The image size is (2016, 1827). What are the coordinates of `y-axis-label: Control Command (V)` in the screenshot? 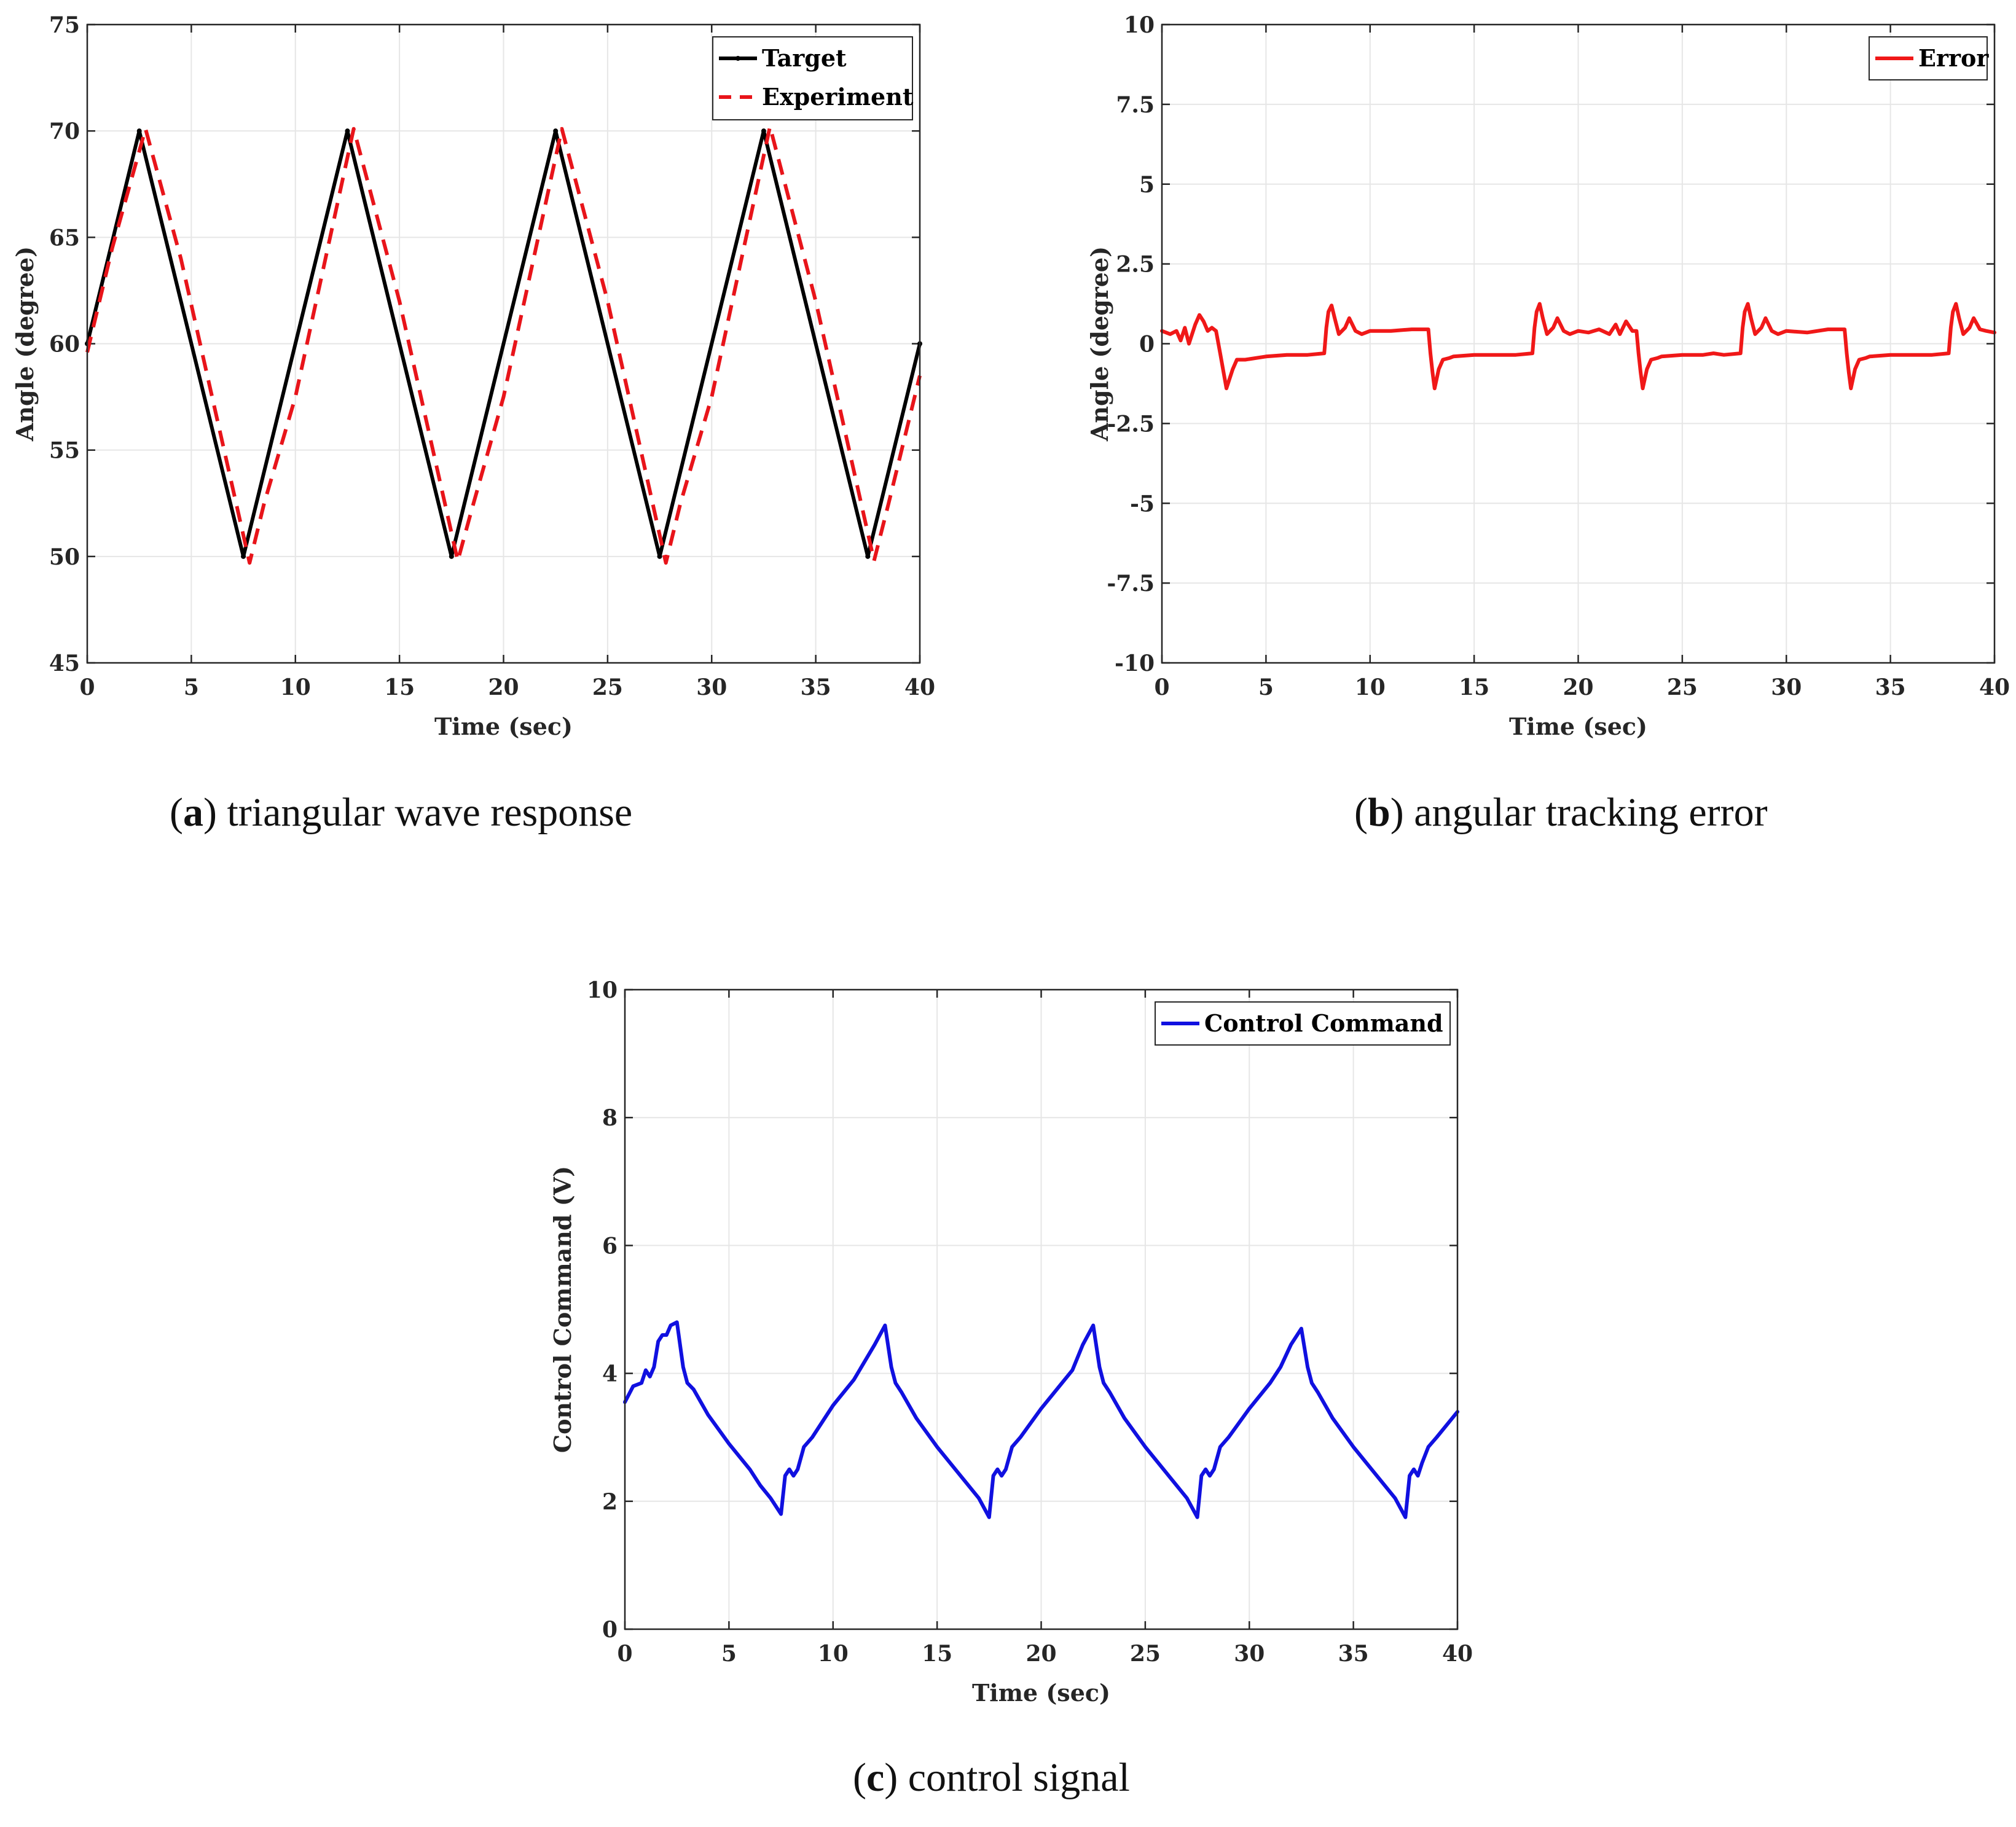 It's located at (562, 1309).